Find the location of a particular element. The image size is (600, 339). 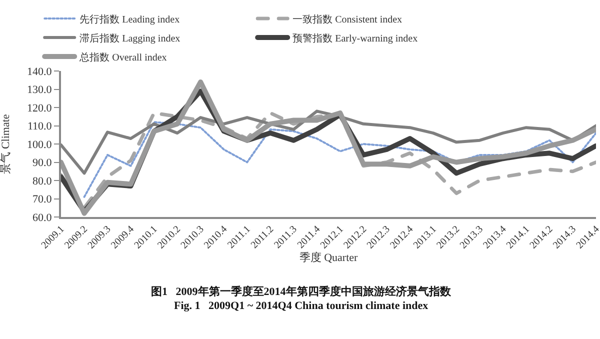

caption: Fig. 1 2009Q1 ~ 2014Q4 China tourism climate index is located at coordinates (301, 306).